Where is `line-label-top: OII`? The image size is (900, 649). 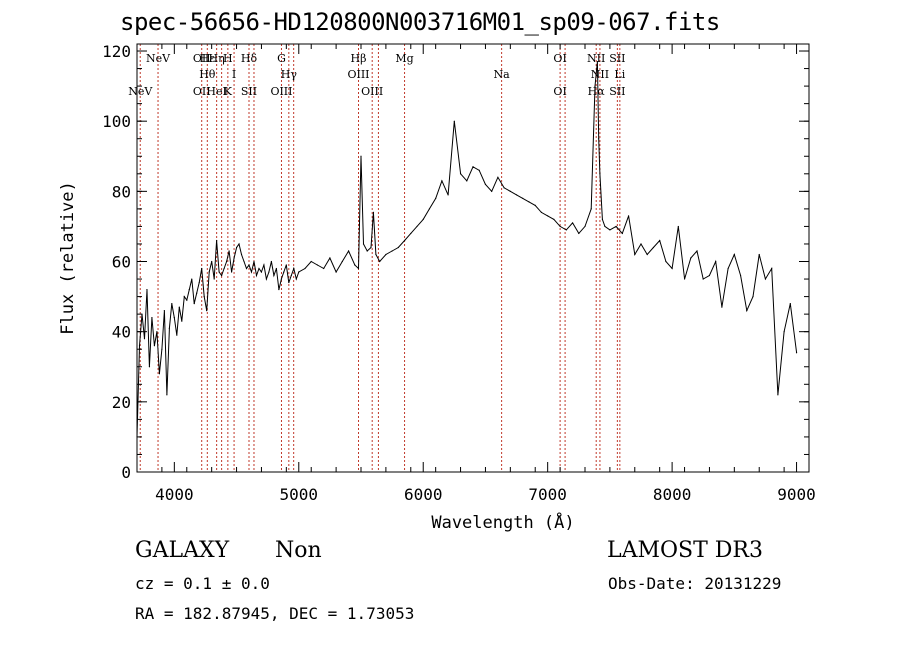
line-label-top: OII is located at coordinates (202, 58).